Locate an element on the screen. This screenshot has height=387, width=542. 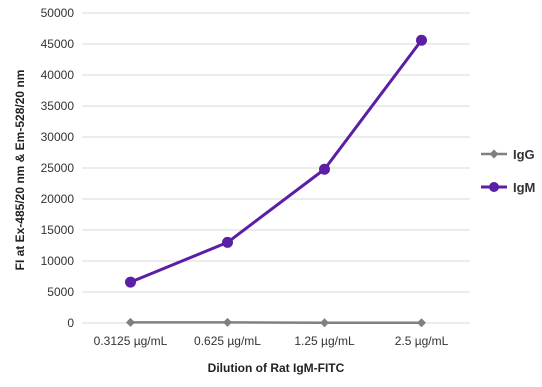
x-tick-label: 0.625 µg/mL is located at coordinates (227, 341).